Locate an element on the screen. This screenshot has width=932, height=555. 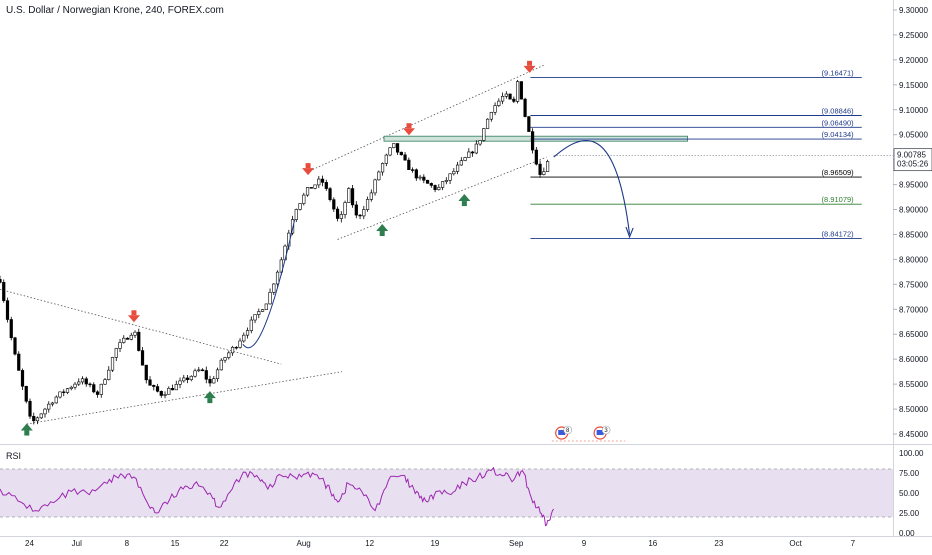
down-arrow-head is located at coordinates (529, 69).